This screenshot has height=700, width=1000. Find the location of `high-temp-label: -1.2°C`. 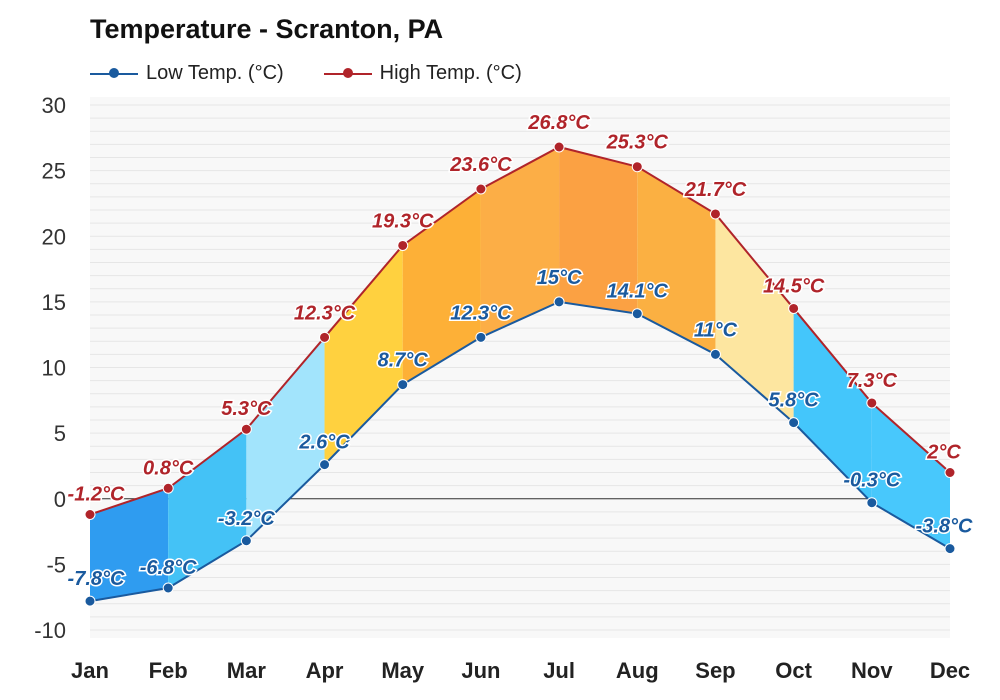

high-temp-label: -1.2°C is located at coordinates (96, 495).